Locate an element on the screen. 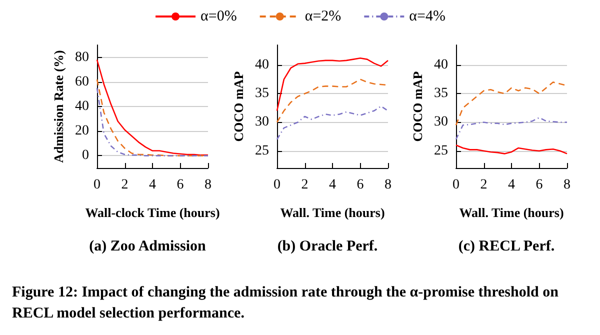 The height and width of the screenshot is (335, 600). legend-label: α=4% is located at coordinates (427, 16).